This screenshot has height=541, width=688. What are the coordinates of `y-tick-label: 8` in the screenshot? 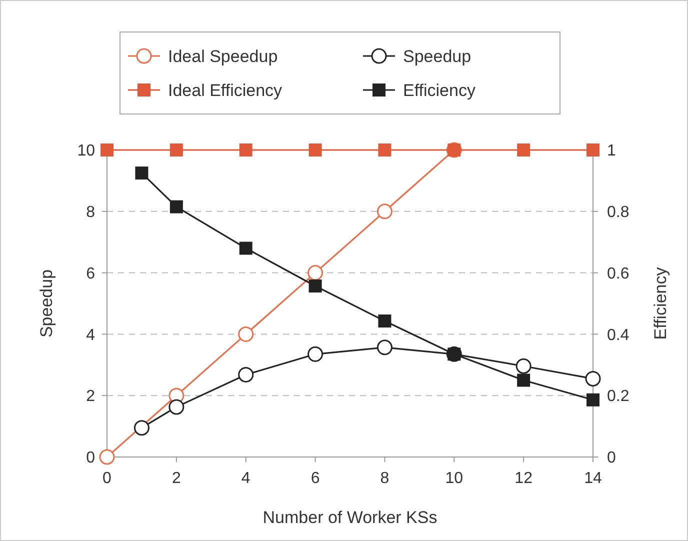 It's located at (91, 212).